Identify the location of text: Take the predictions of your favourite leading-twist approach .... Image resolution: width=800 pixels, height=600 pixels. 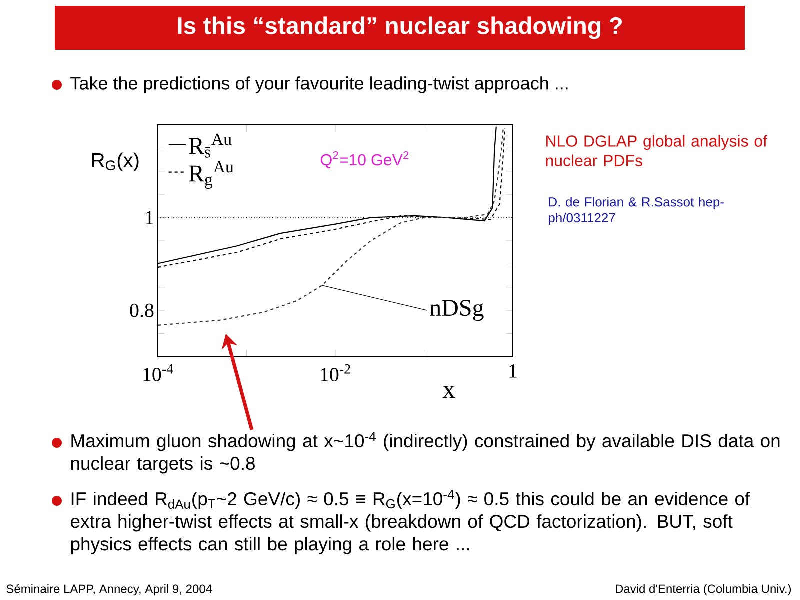
(319, 85).